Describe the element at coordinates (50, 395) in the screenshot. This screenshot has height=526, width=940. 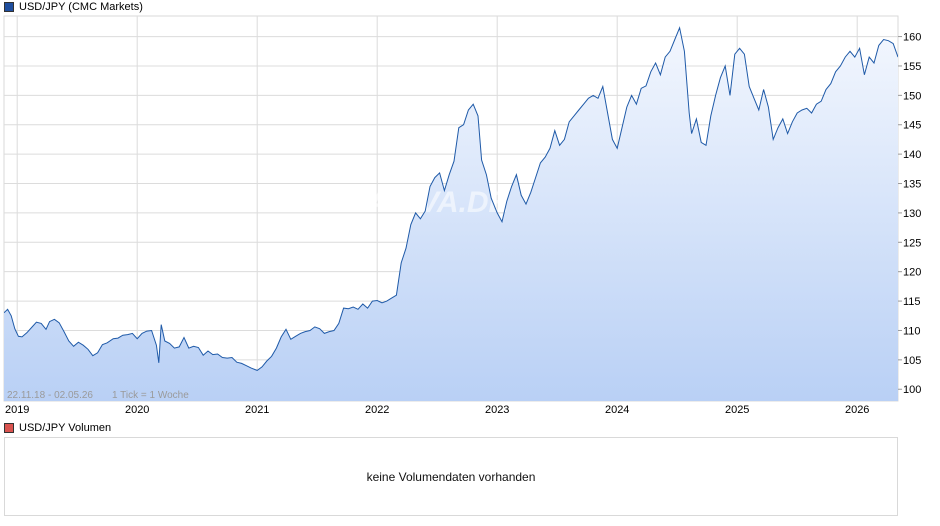
I see `range-info: 22.11.18 - 02.05.26` at that location.